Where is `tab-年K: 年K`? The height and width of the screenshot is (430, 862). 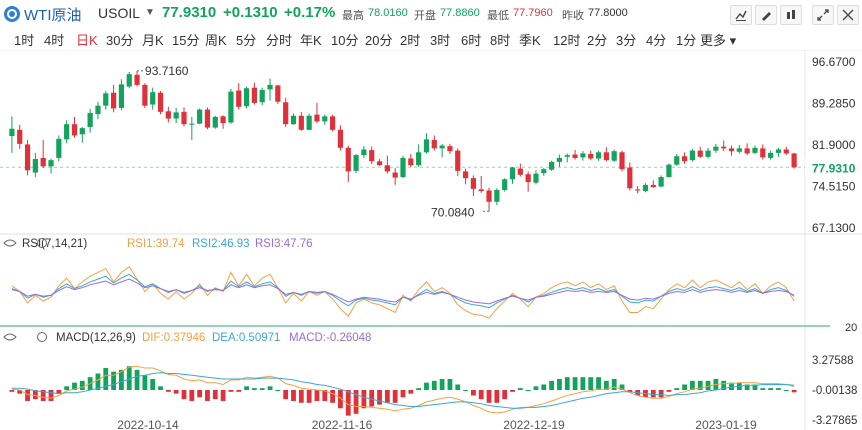
tab-年K: 年K is located at coordinates (311, 40).